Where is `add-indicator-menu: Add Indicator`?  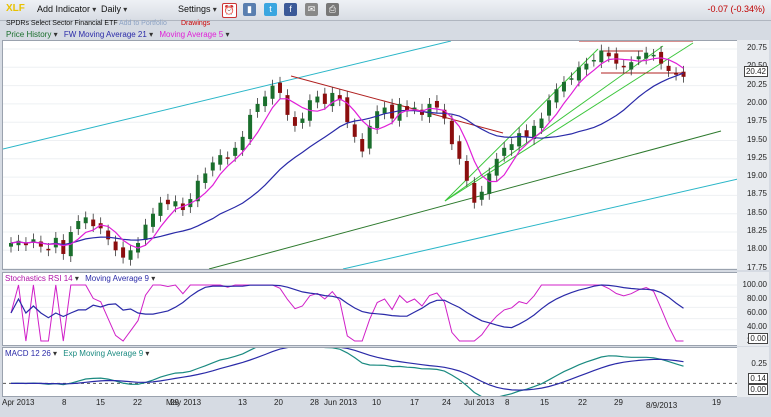
add-indicator-menu: Add Indicator is located at coordinates (66, 9).